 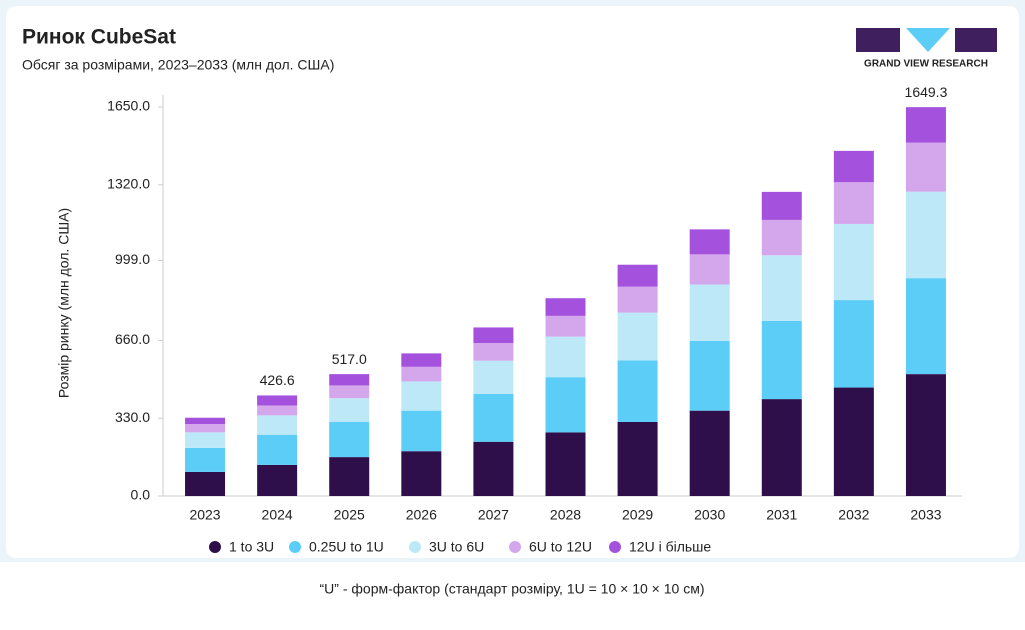 I want to click on x-tick-label: 2024, so click(x=277, y=515).